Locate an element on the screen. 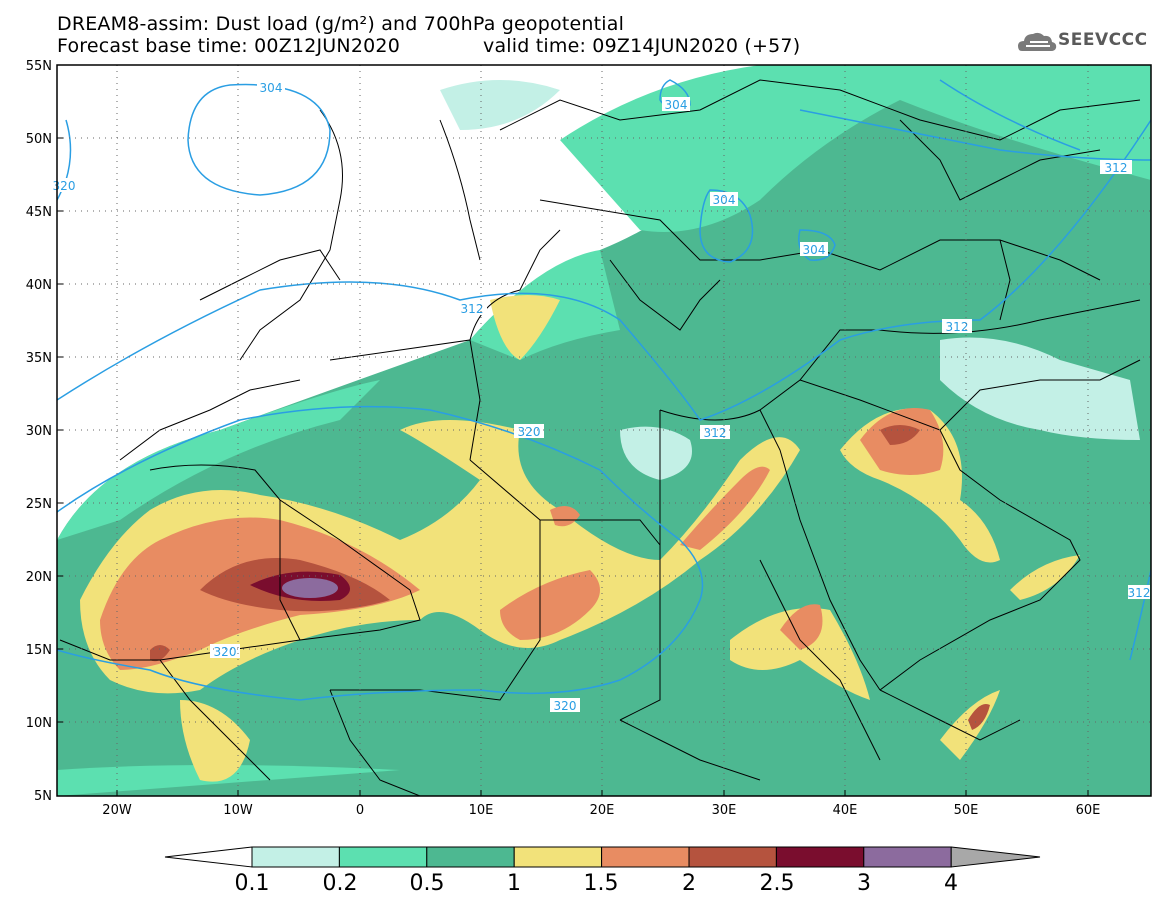 The image size is (1165, 907). colorbar-label: 3 is located at coordinates (864, 883).